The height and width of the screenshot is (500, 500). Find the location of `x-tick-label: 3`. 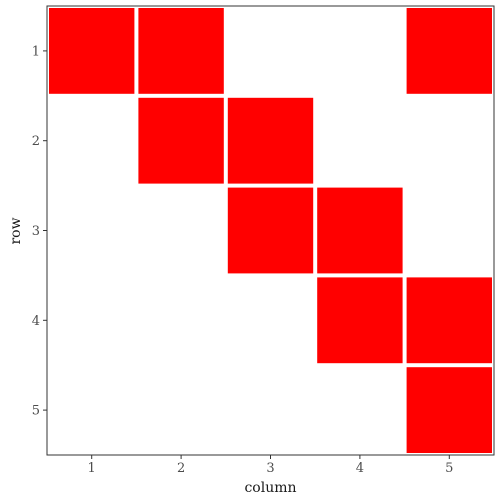

x-tick-label: 3 is located at coordinates (270, 468).